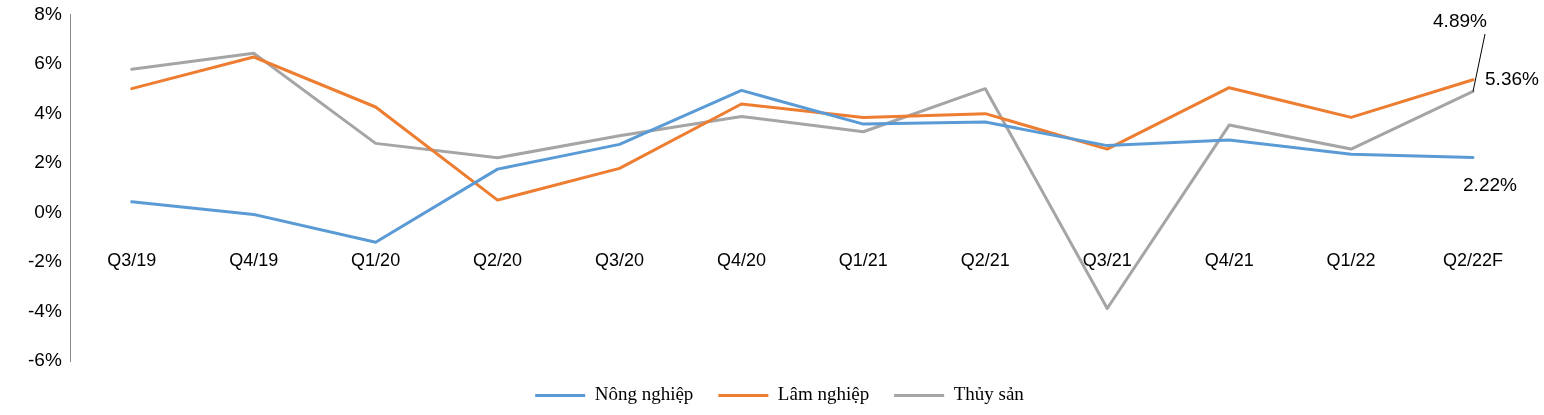 The width and height of the screenshot is (1544, 415). What do you see at coordinates (132, 260) in the screenshot?
I see `x-tick-label: Q3/19` at bounding box center [132, 260].